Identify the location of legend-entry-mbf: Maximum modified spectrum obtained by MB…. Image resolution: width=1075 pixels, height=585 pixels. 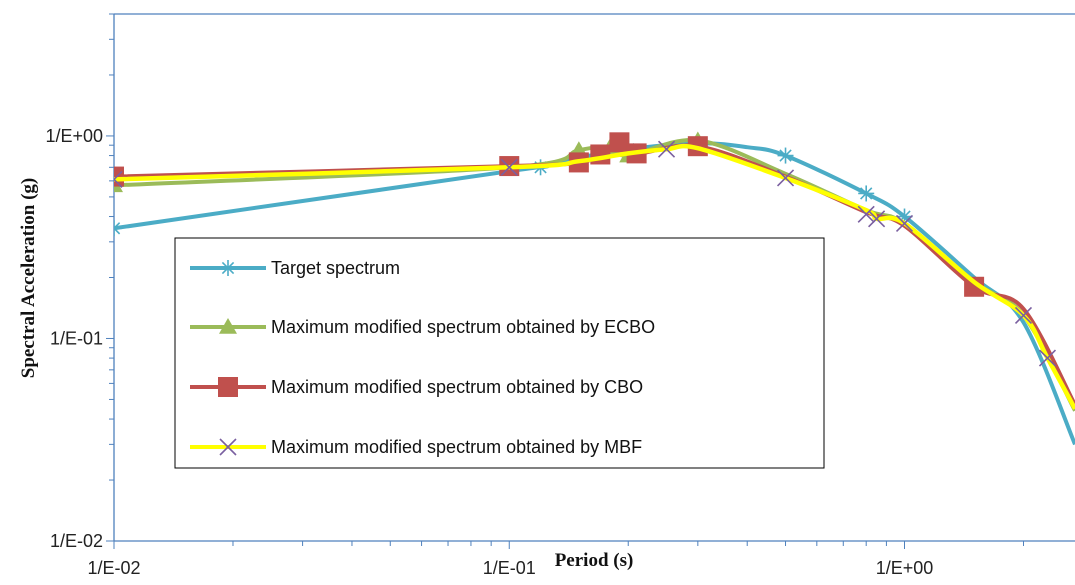
(416, 447).